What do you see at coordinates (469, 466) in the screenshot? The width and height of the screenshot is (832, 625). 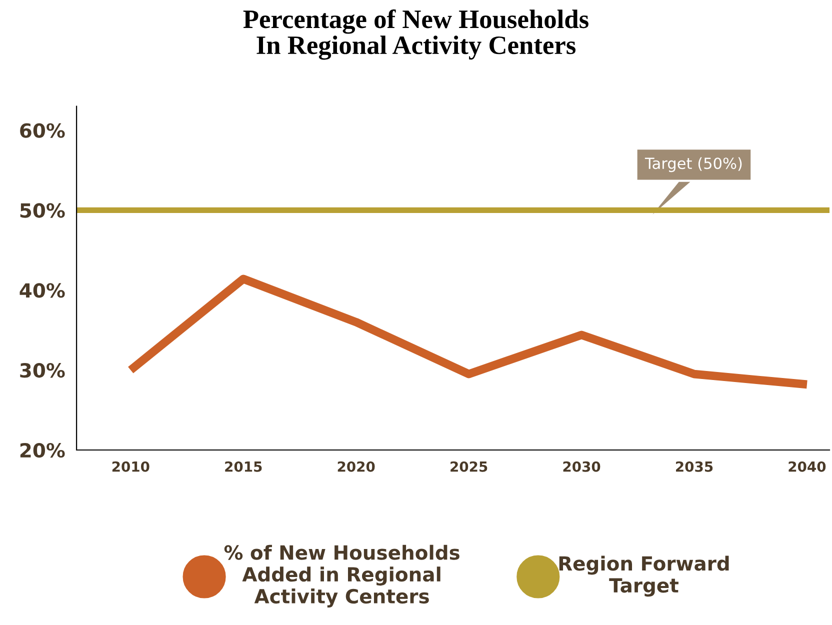 I see `x-tick-label: 2025` at bounding box center [469, 466].